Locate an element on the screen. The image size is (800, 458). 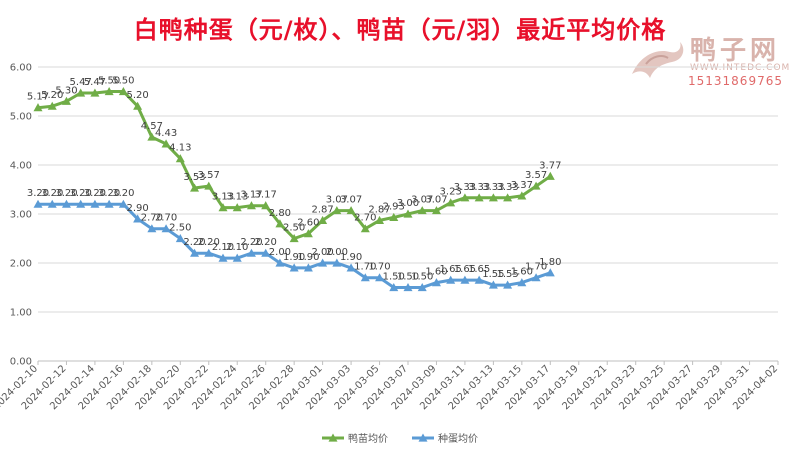
data-label: 2.80 is located at coordinates (280, 213).